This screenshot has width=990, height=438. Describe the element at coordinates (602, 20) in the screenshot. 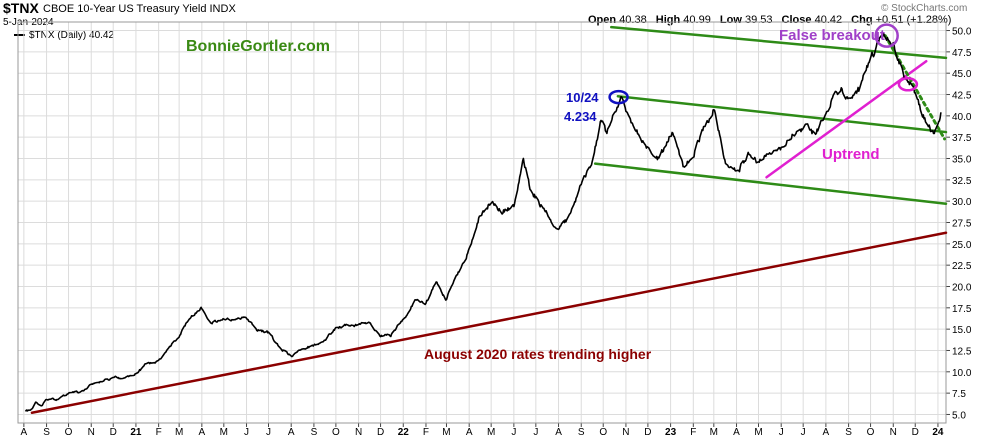

I see `open-label: Open` at that location.